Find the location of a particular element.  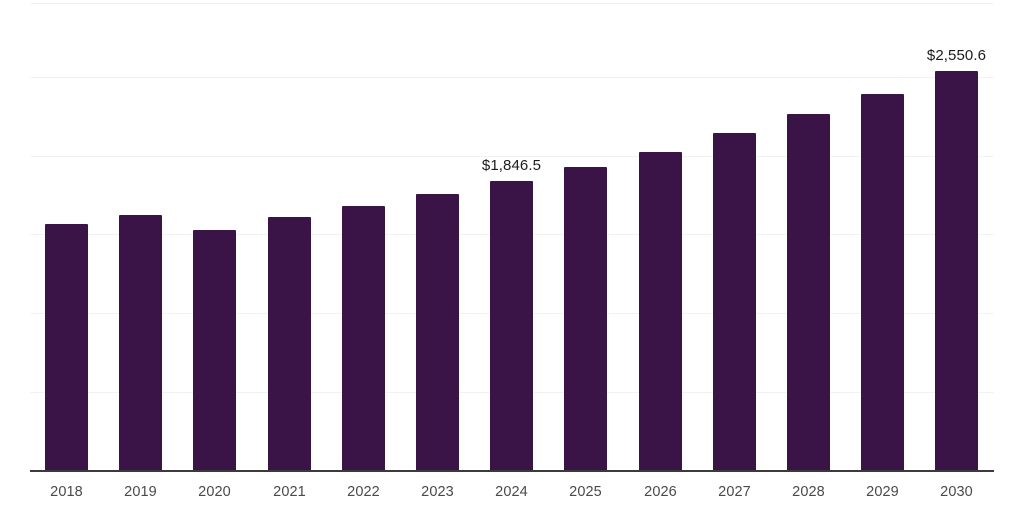

x-tick-2020: 2020 is located at coordinates (214, 492).